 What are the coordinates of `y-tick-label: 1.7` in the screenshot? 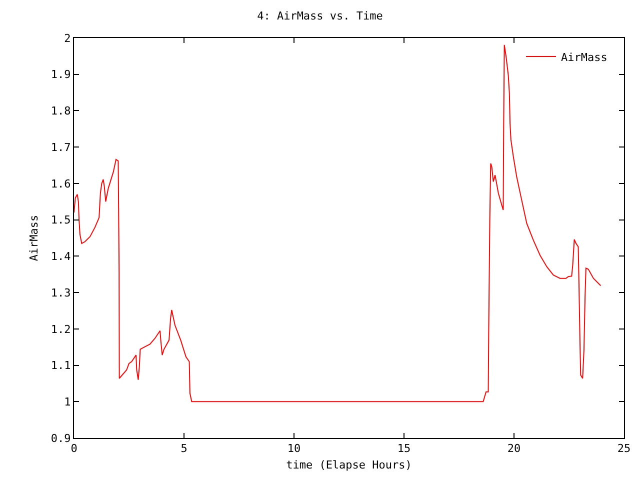 It's located at (60, 147).